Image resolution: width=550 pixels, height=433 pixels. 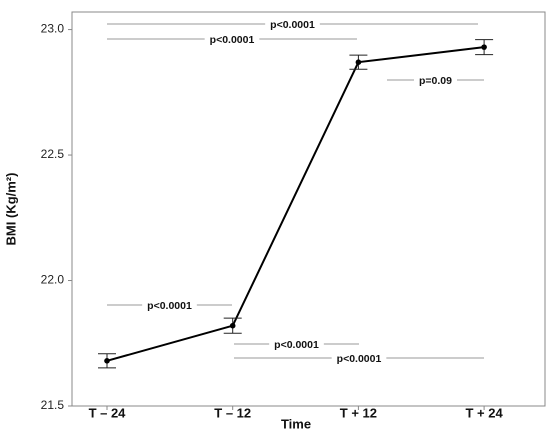 What do you see at coordinates (10, 209) in the screenshot?
I see `y-axis-label: BMI (Kg/m²)` at bounding box center [10, 209].